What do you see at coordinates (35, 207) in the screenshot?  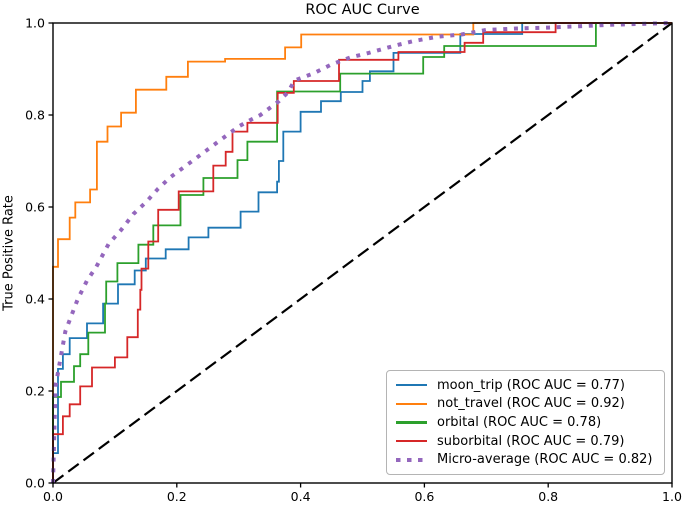 I see `y-tick-label: 0.6` at bounding box center [35, 207].